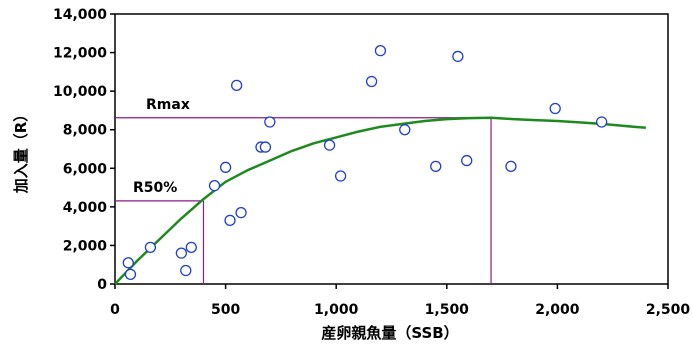  Describe the element at coordinates (115, 310) in the screenshot. I see `x-tick-label: 0` at that location.